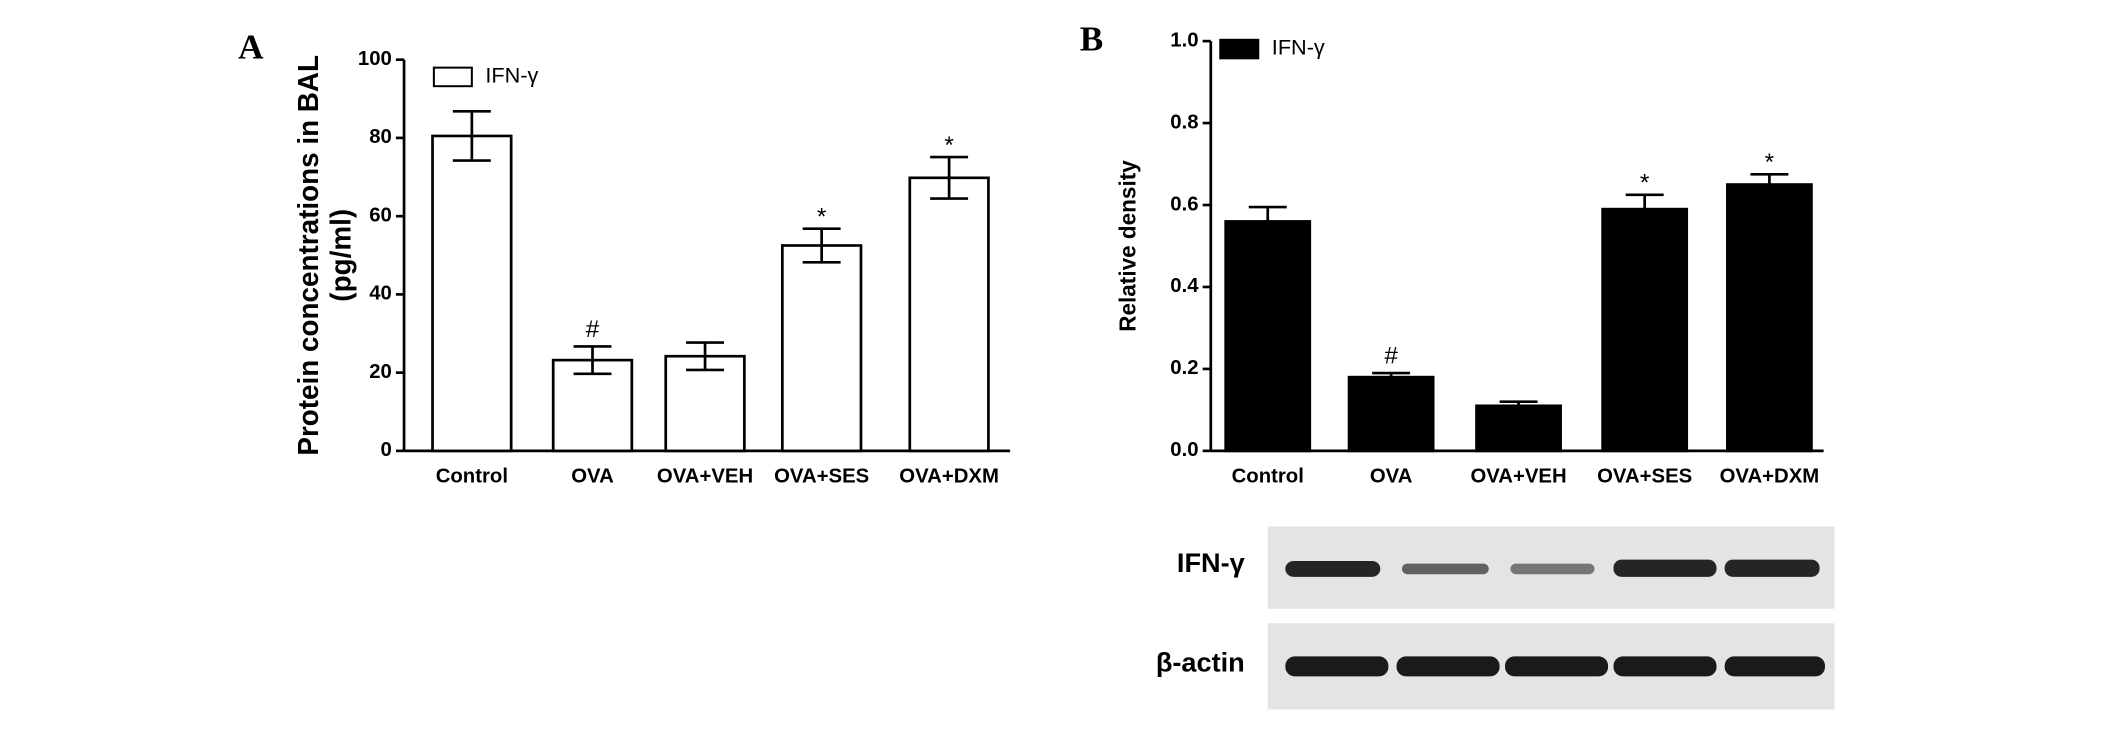  I want to click on blot-label: IFN-γ, so click(1211, 563).